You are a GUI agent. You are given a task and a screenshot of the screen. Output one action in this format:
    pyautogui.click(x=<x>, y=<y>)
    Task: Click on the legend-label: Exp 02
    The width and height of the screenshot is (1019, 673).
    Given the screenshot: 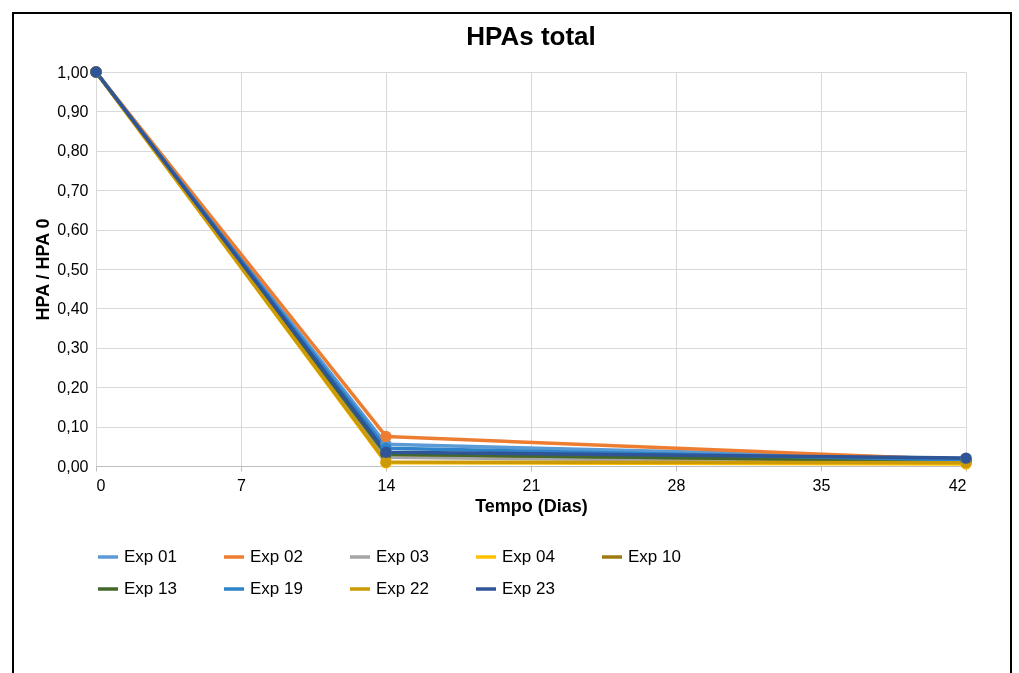 What is the action you would take?
    pyautogui.click(x=276, y=556)
    